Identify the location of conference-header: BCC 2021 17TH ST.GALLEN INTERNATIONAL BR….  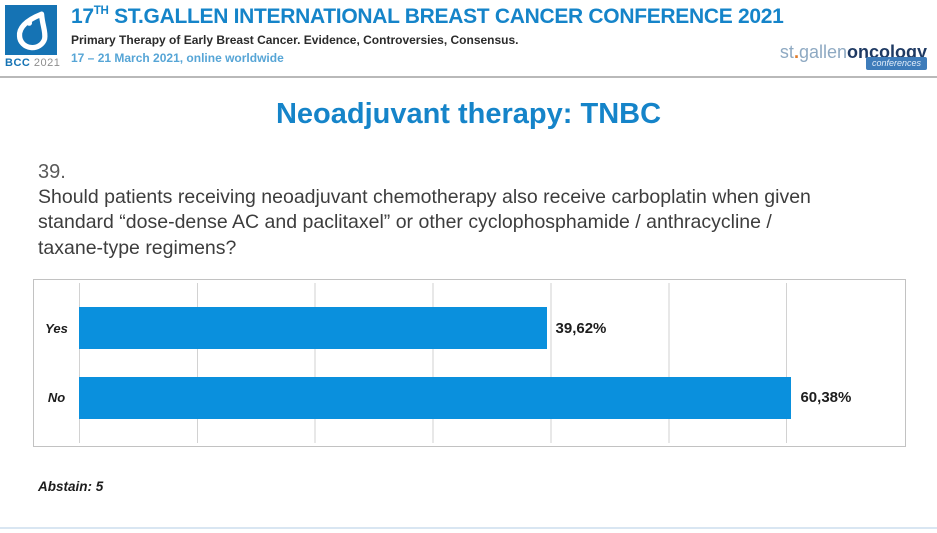
(468, 39).